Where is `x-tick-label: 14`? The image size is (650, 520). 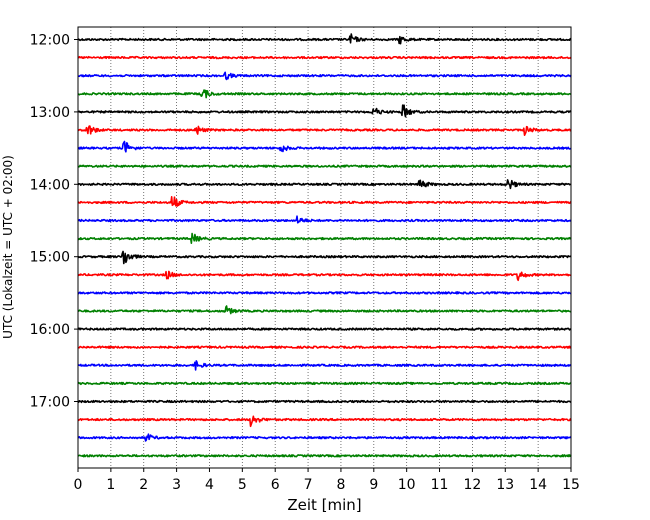 x-tick-label: 14 is located at coordinates (538, 485).